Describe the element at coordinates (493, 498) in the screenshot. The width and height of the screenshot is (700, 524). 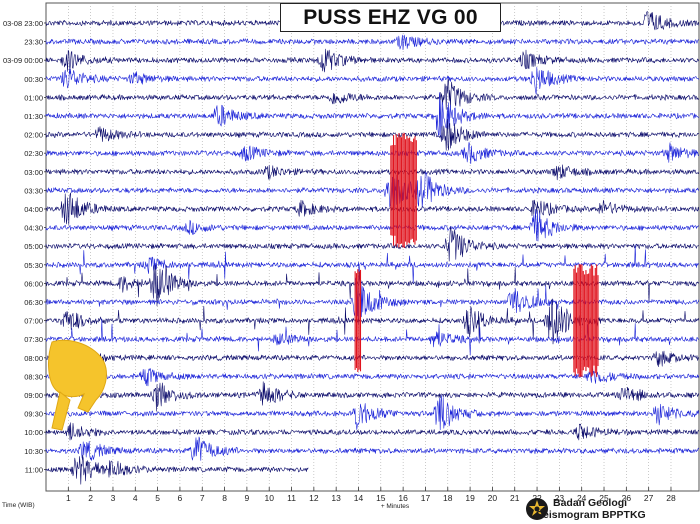
I see `x-tick-label: 20` at that location.